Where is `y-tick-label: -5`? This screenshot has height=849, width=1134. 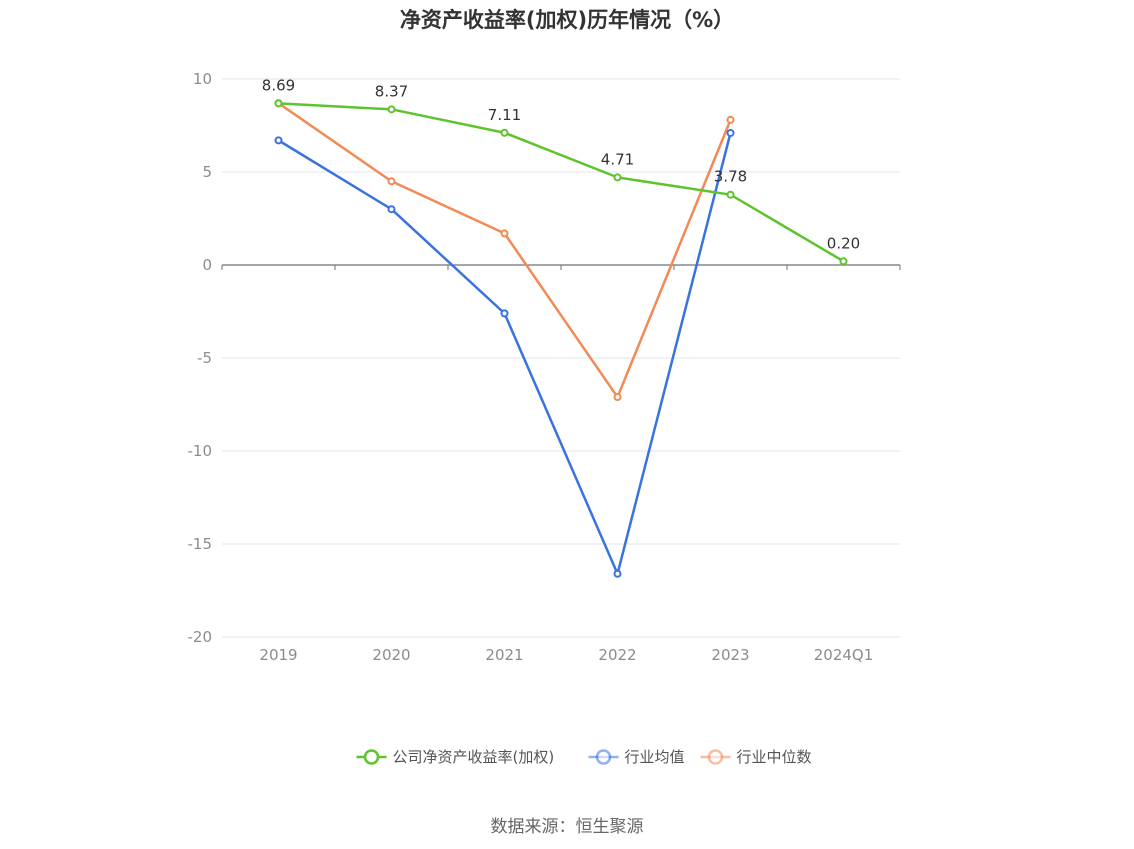 y-tick-label: -5 is located at coordinates (204, 358).